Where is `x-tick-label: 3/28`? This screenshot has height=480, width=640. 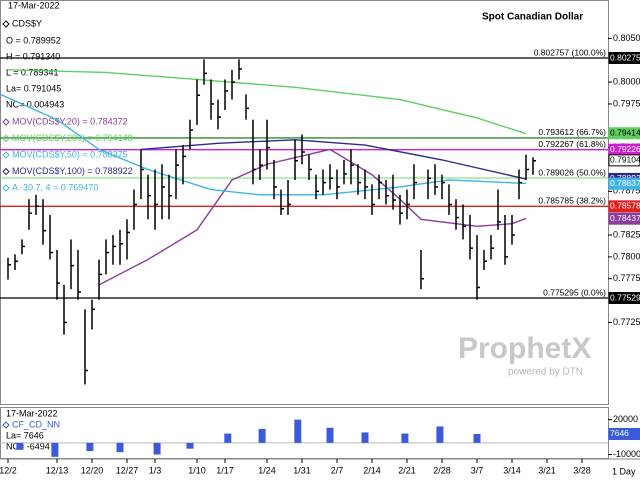
x-tick-label: 3/28 is located at coordinates (582, 470).